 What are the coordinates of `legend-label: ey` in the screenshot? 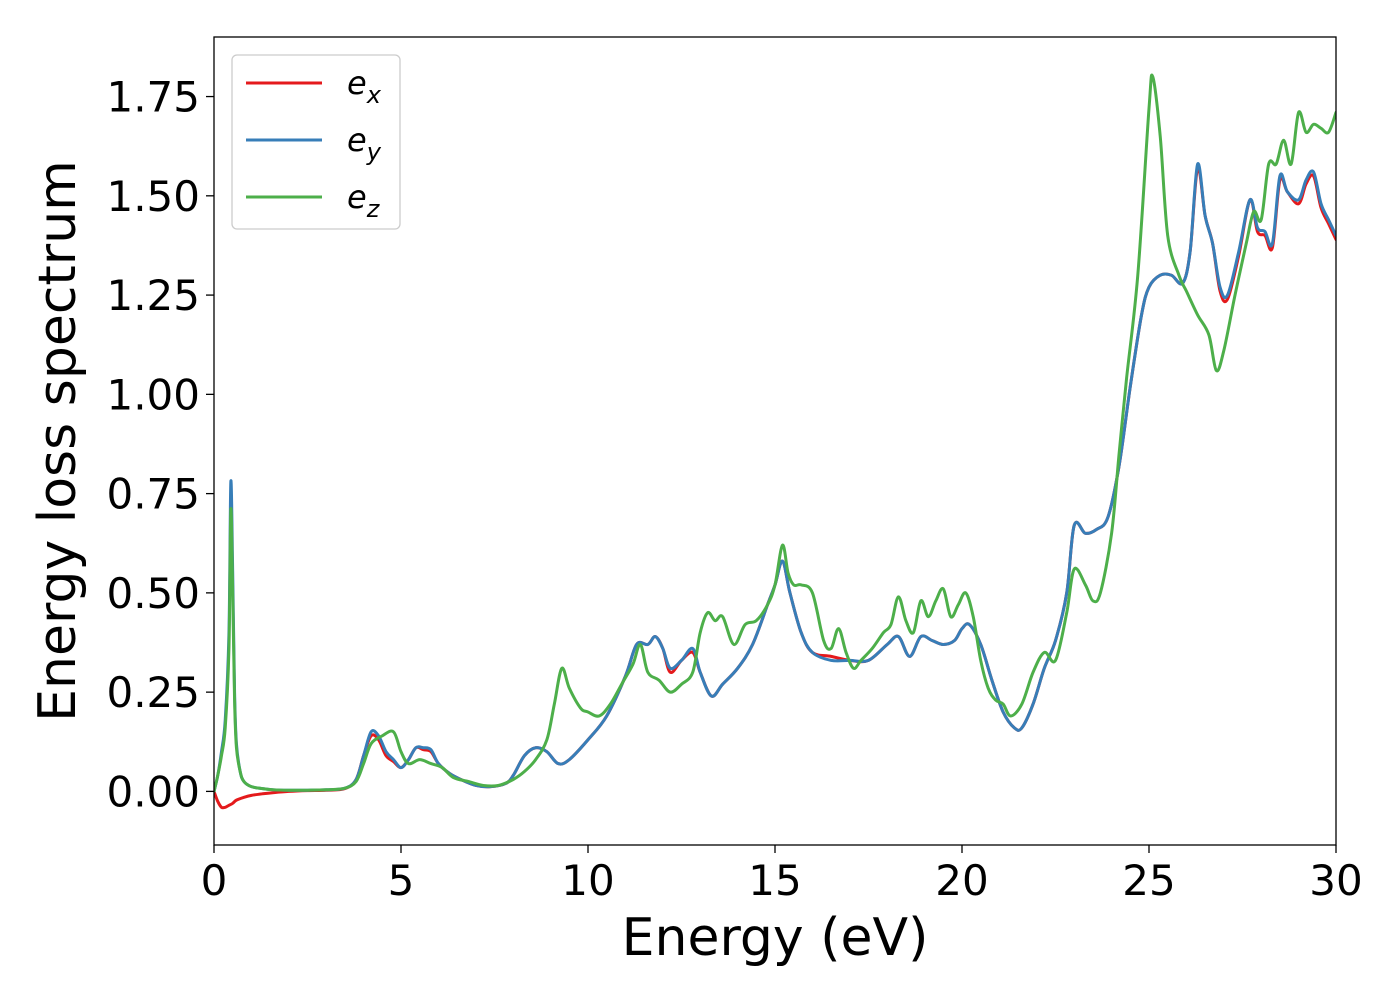 It's located at (364, 143).